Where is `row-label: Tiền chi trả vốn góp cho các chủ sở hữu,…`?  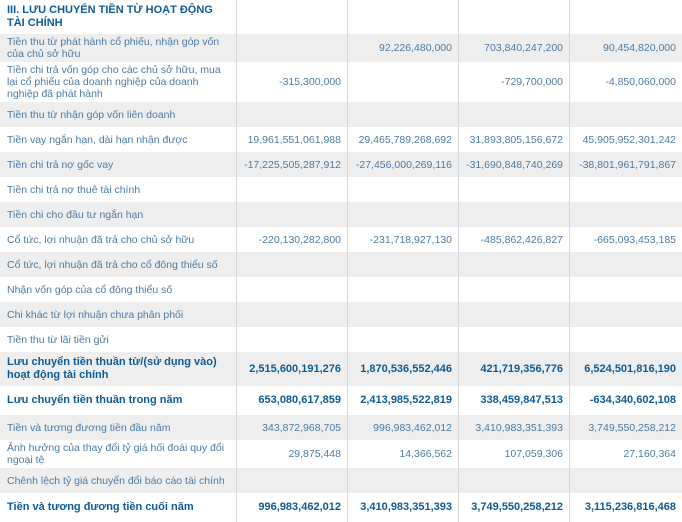 row-label: Tiền chi trả vốn góp cho các chủ sở hữu,… is located at coordinates (118, 82).